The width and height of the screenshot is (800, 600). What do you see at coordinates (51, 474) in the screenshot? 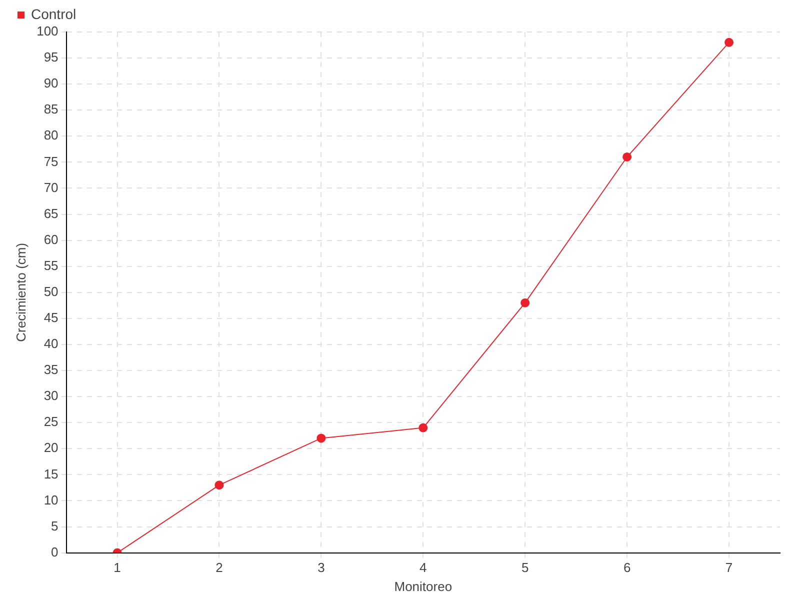
I see `y-tick-label: 15` at bounding box center [51, 474].